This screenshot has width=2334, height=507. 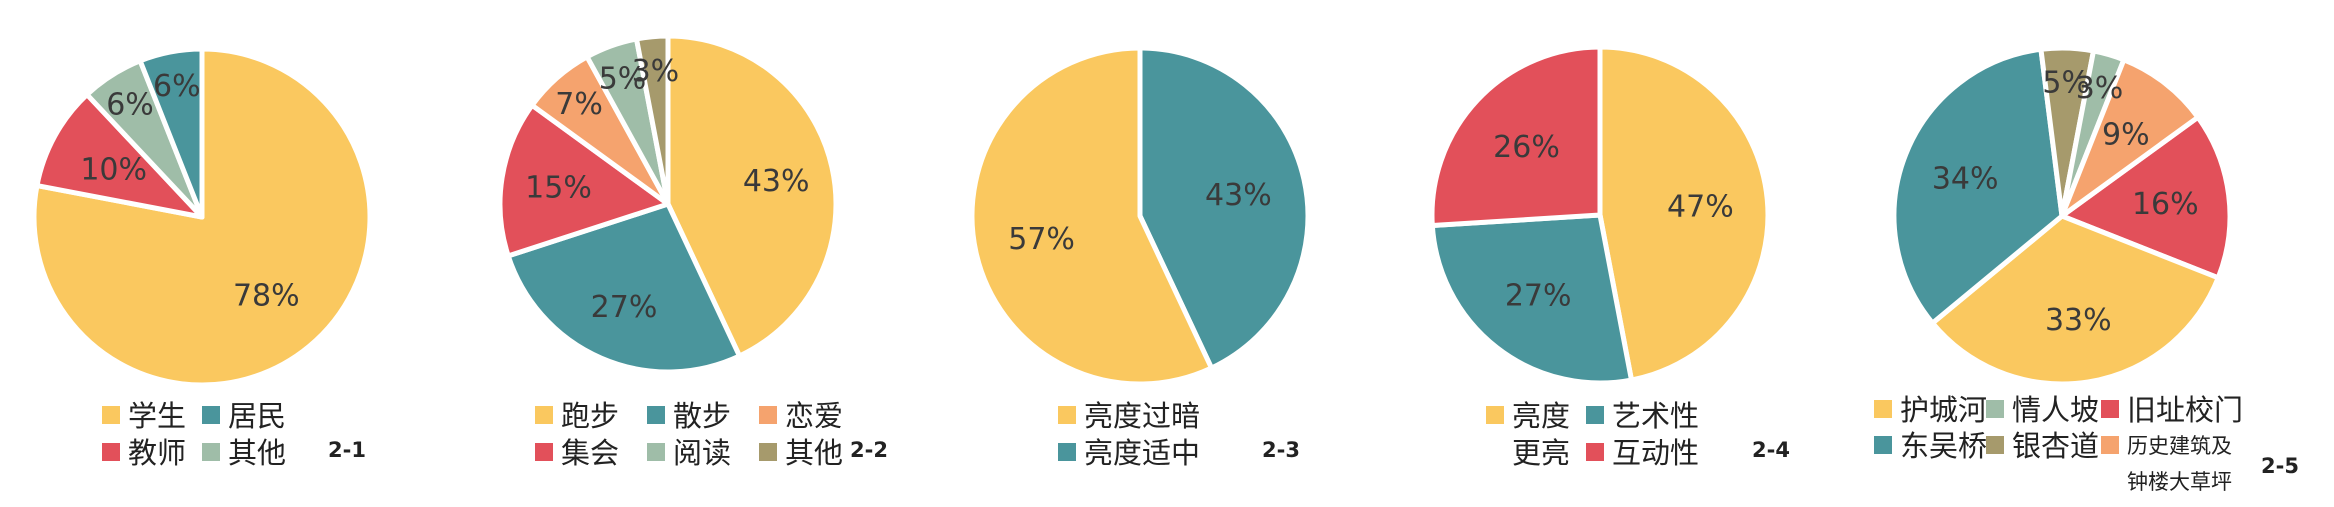 I want to click on slice-percent-label: 7%, so click(x=579, y=104).